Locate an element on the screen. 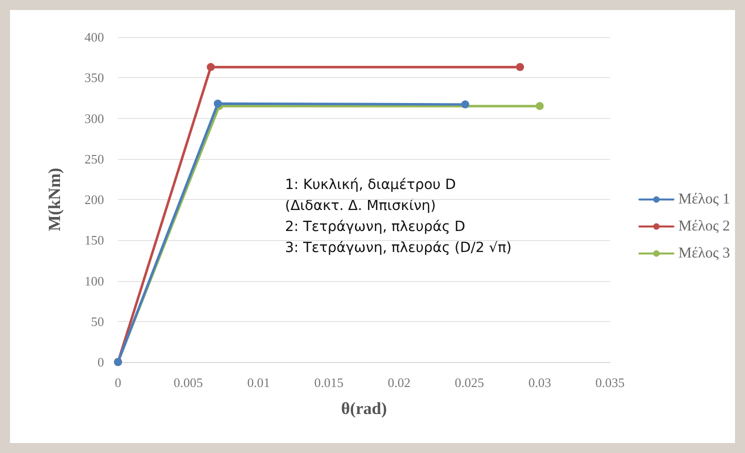 This screenshot has height=453, width=745. x-tick-label: 0.02 is located at coordinates (399, 382).